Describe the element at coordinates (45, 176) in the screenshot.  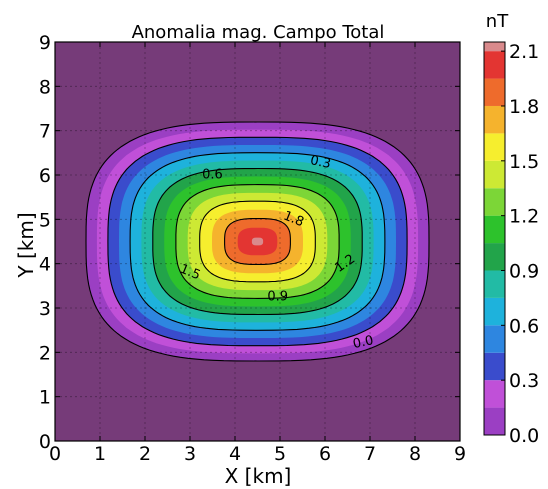
I see `y-tick-label: 6` at that location.